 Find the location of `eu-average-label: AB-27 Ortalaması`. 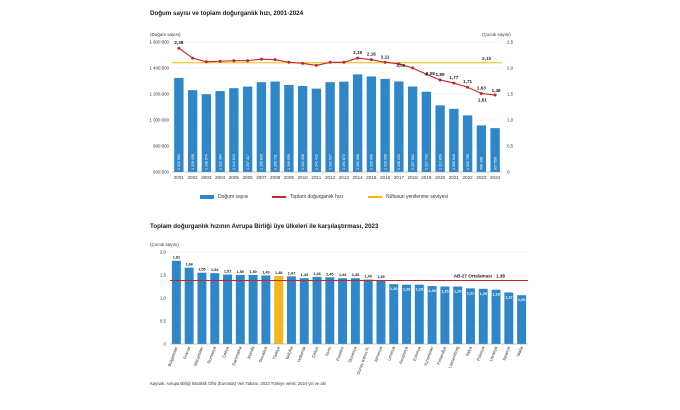

eu-average-label: AB-27 Ortalaması is located at coordinates (473, 276).